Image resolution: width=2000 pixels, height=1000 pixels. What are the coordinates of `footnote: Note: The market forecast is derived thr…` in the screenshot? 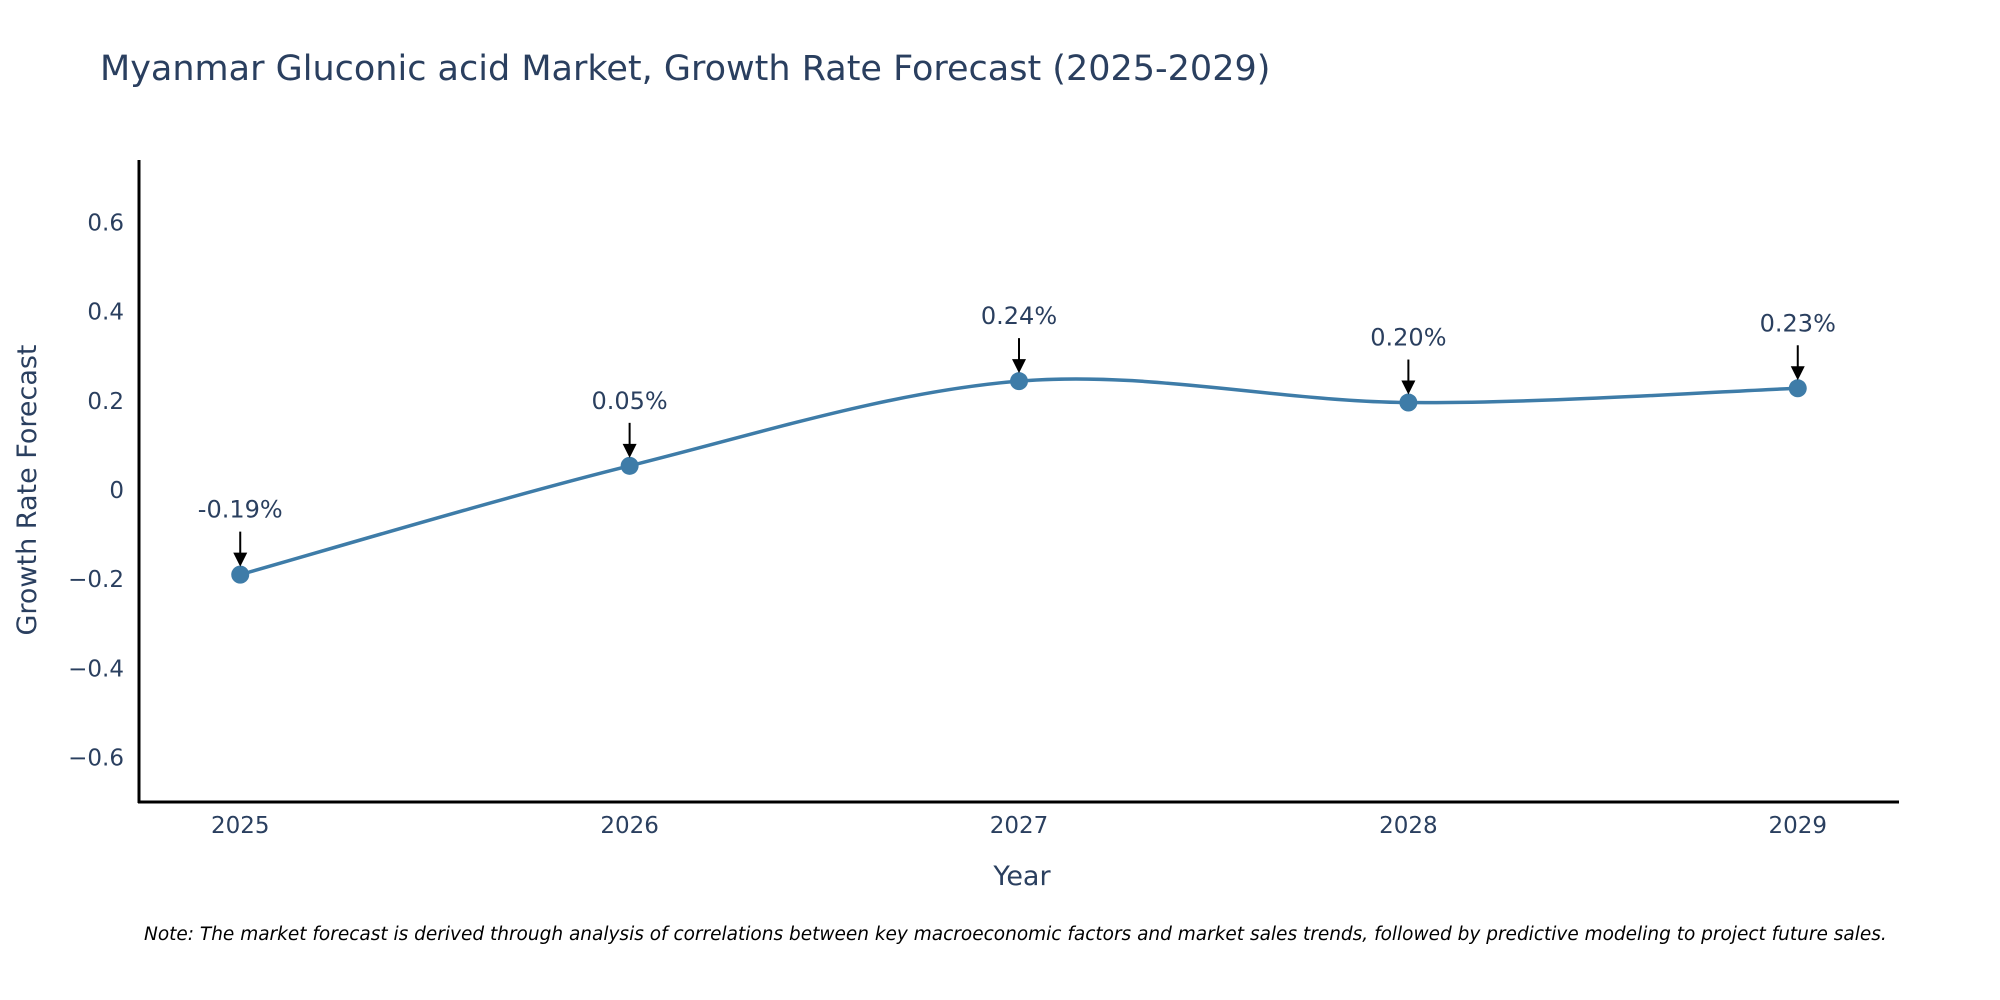 It's located at (1015, 934).